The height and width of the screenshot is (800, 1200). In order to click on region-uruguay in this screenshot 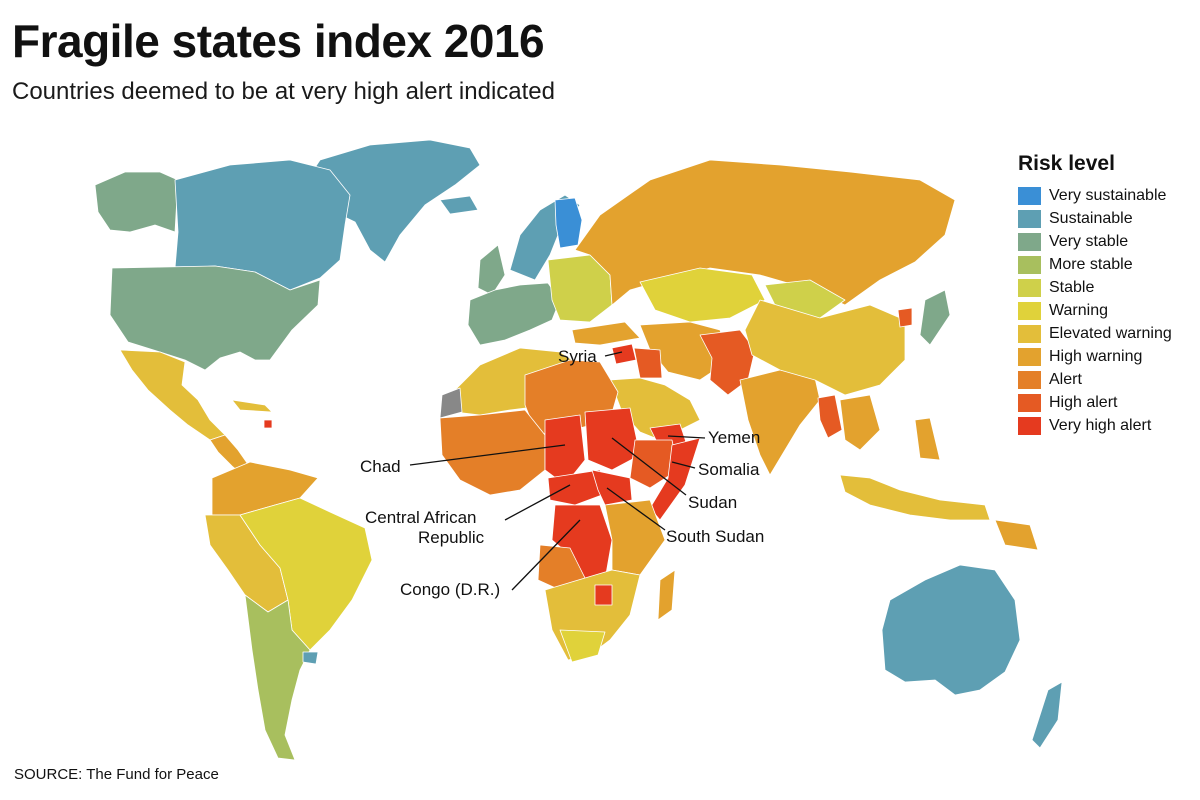, I will do `click(310, 658)`.